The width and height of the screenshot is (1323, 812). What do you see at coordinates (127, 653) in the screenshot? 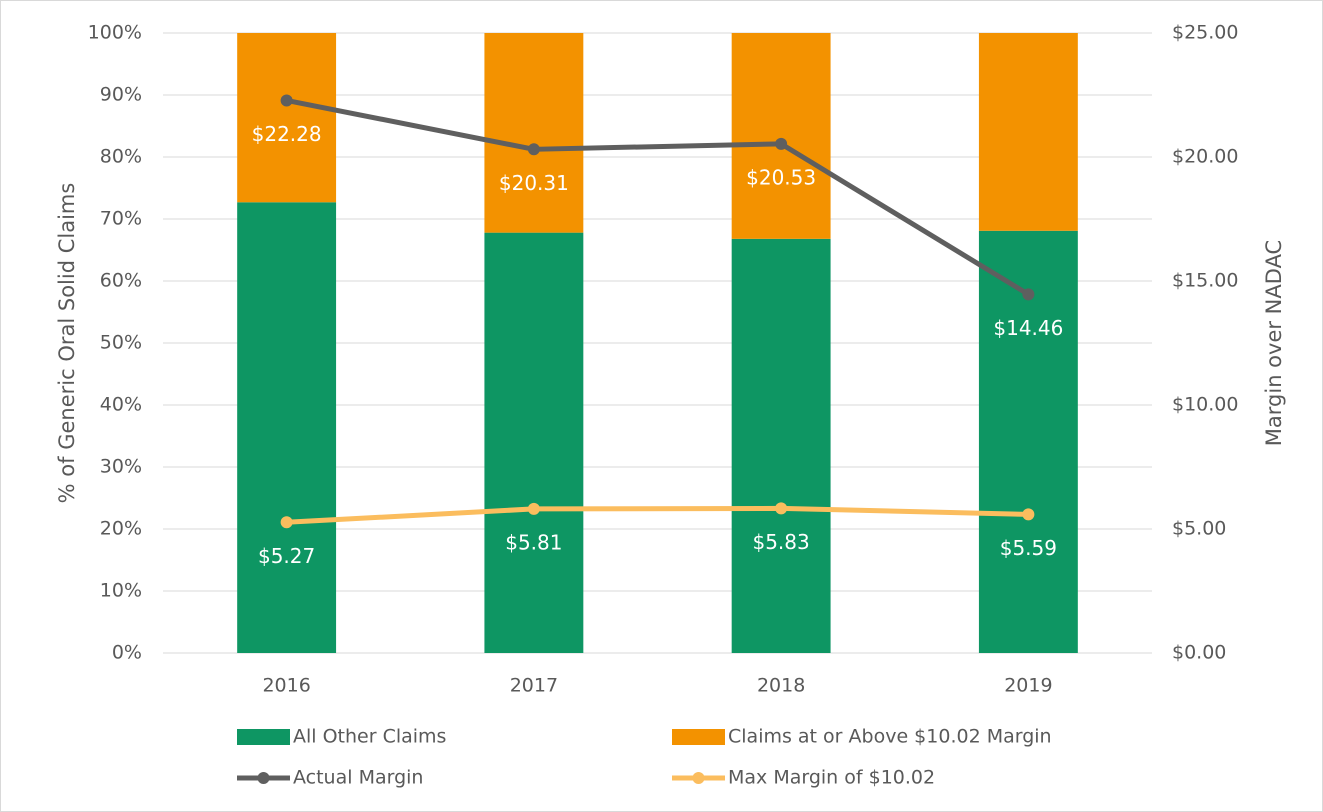
I see `y-tick-label: 0%` at bounding box center [127, 653].